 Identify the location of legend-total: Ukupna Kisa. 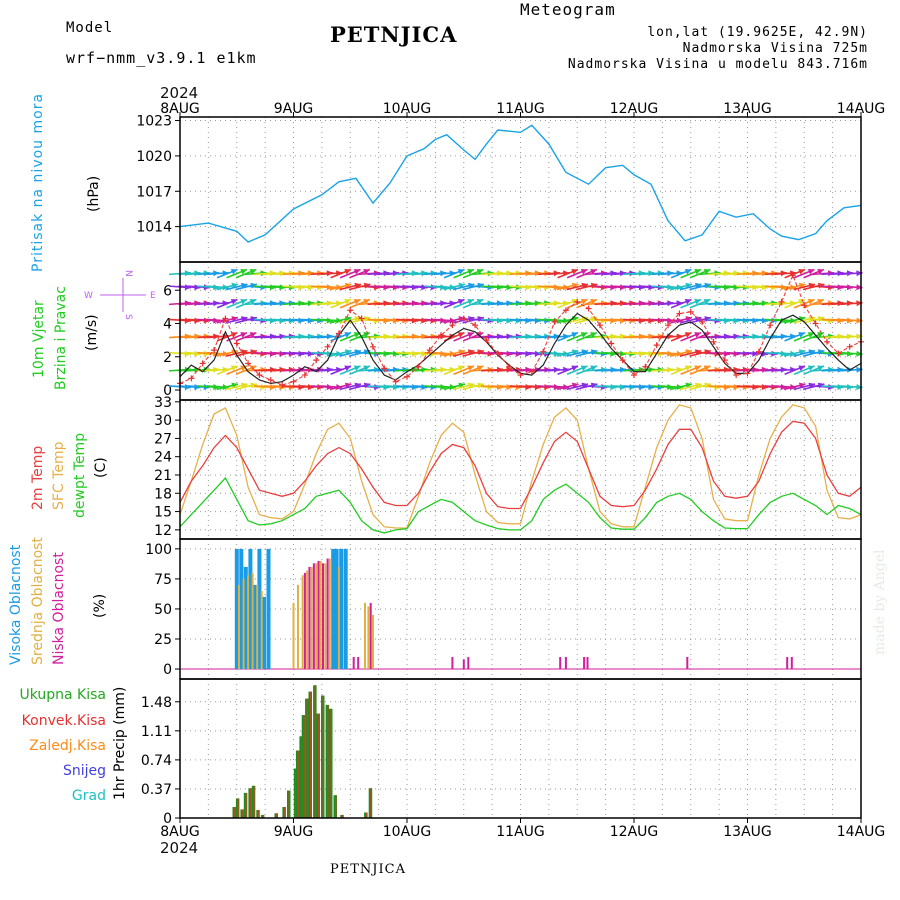
(62, 695).